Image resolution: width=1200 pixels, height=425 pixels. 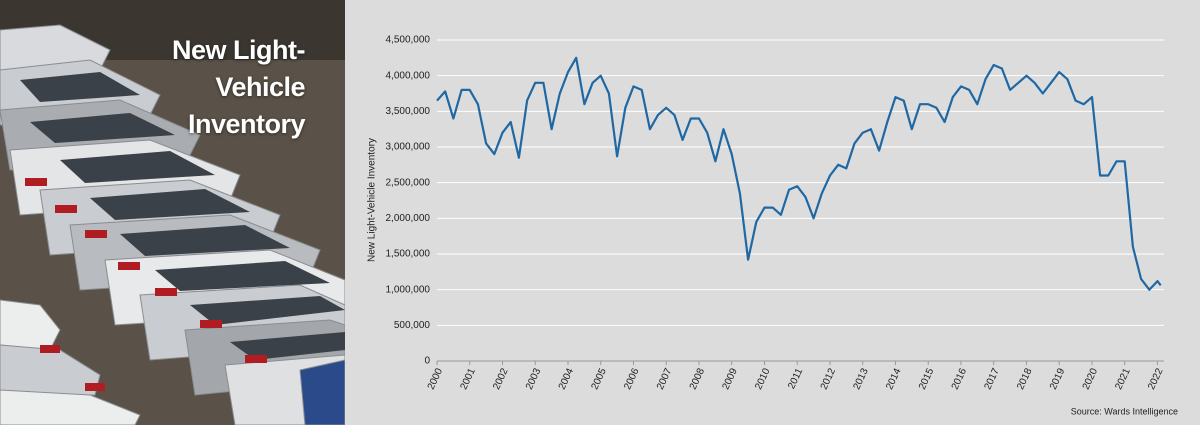 What do you see at coordinates (408, 75) in the screenshot?
I see `y-tick-label: 4,000,000` at bounding box center [408, 75].